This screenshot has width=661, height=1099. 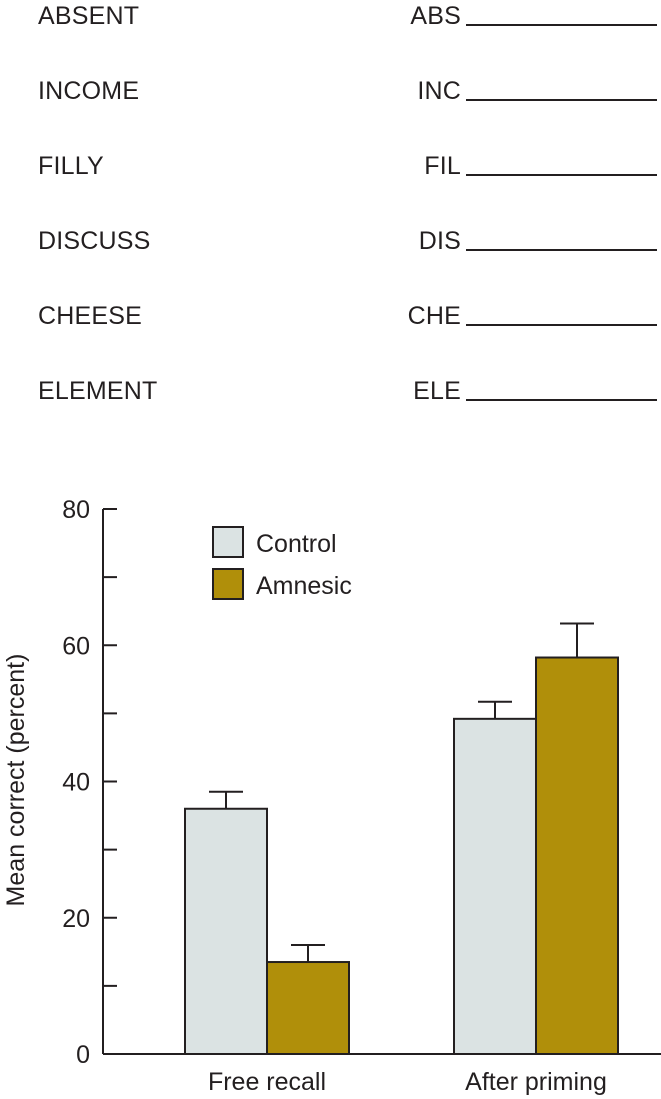 What do you see at coordinates (437, 391) in the screenshot?
I see `word-stem: ELE` at bounding box center [437, 391].